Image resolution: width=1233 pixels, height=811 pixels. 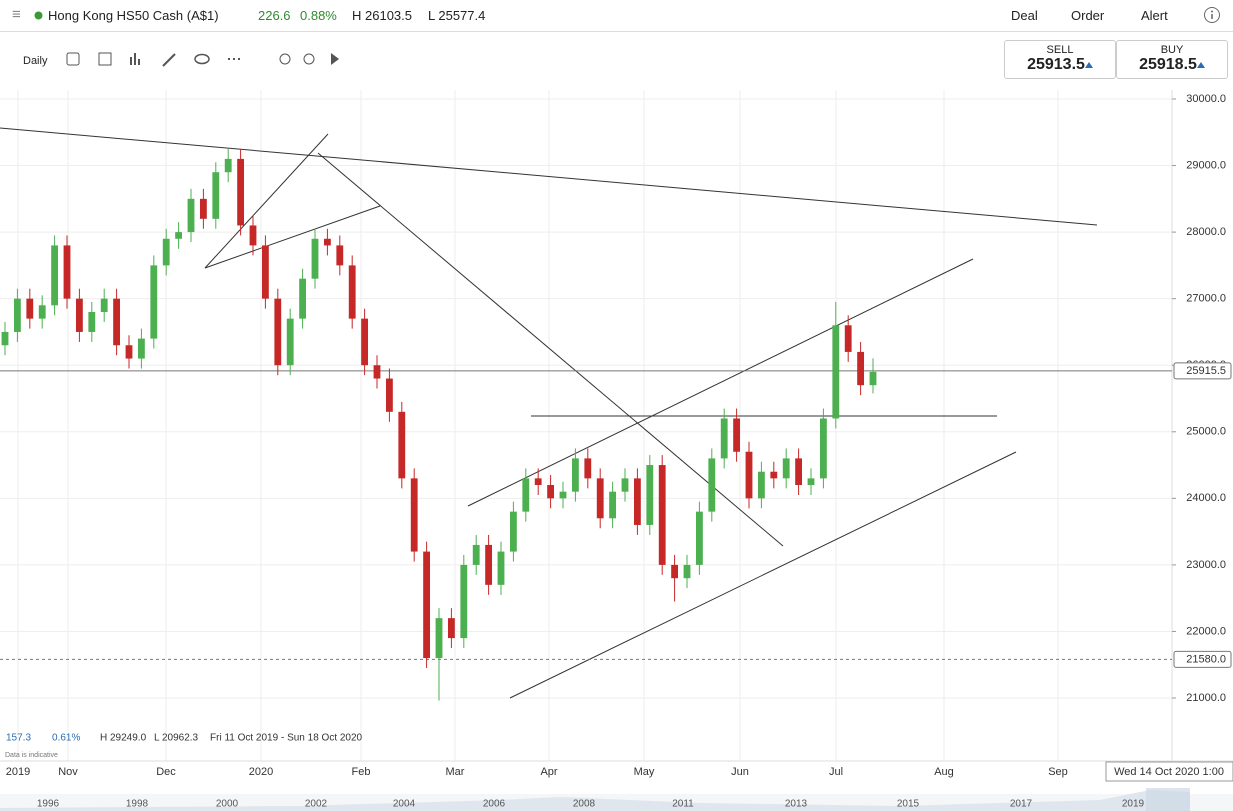 I want to click on x-tick-label: May, so click(x=644, y=772).